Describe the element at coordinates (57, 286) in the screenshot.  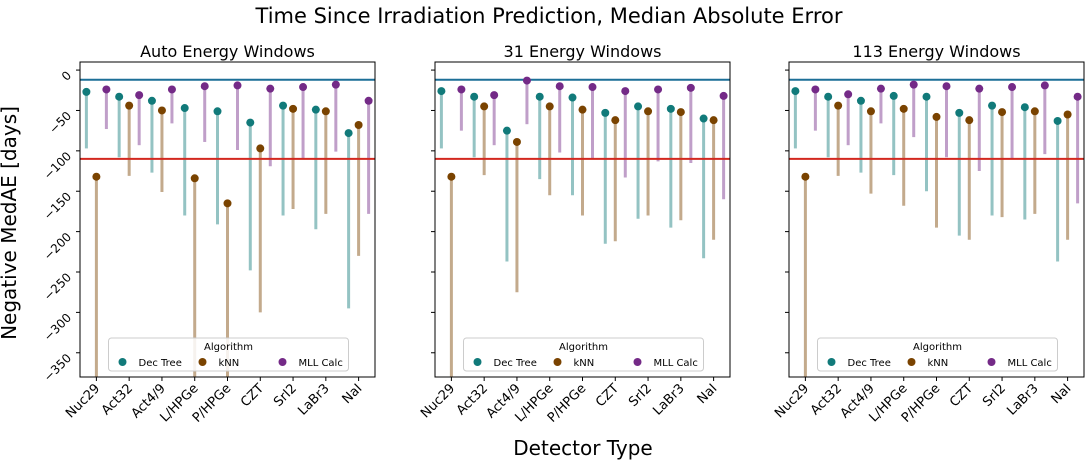
I see `y-tick-label: −250` at that location.